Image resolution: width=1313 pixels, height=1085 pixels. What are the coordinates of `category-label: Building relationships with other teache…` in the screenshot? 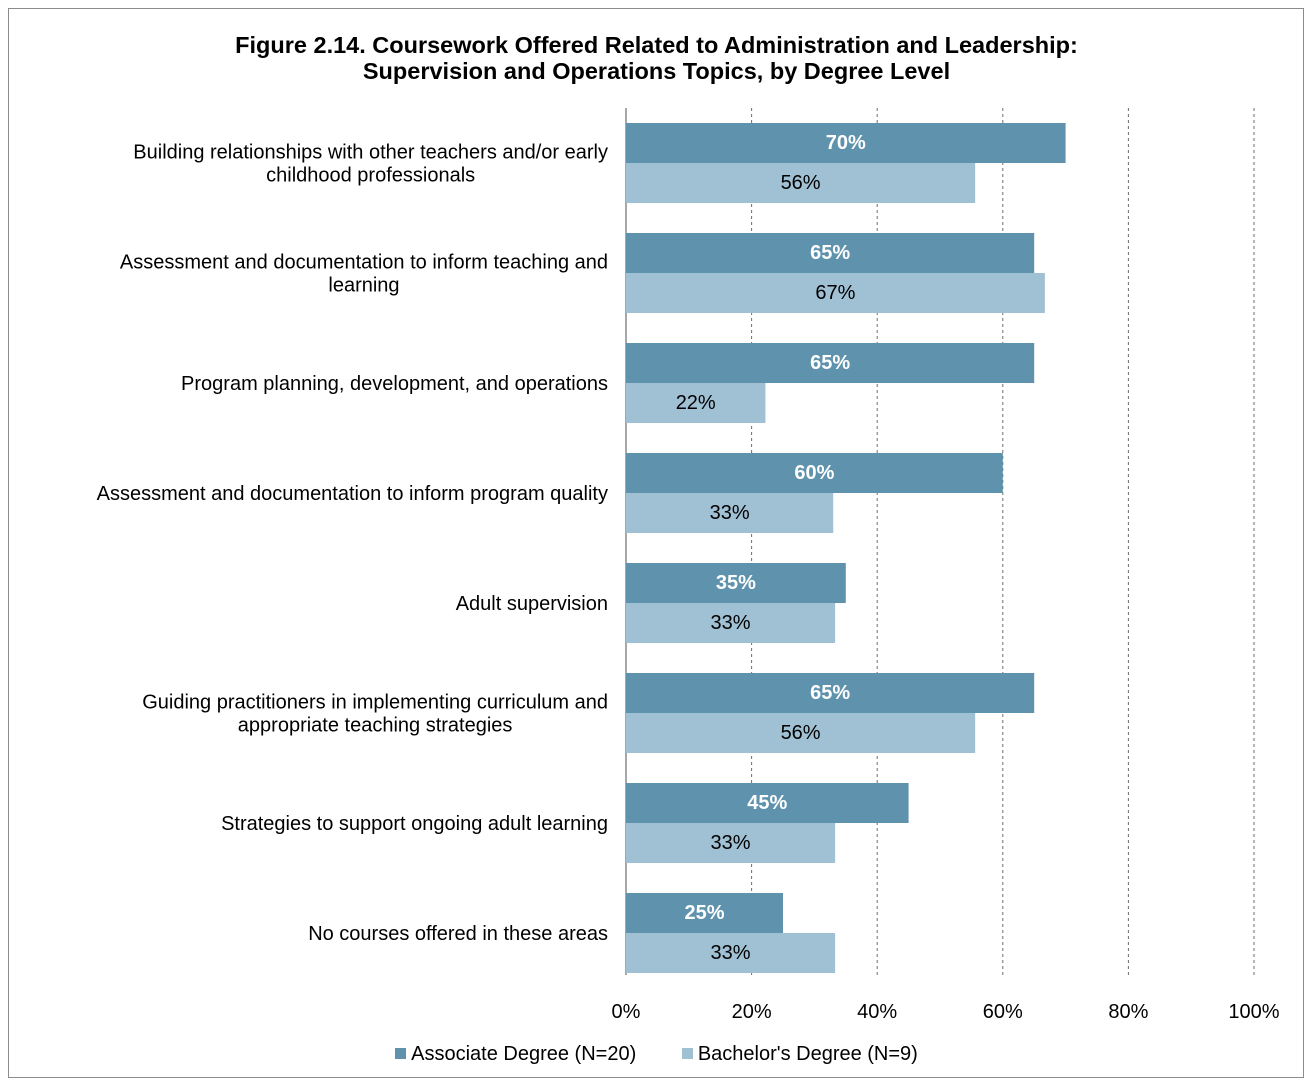 It's located at (370, 164).